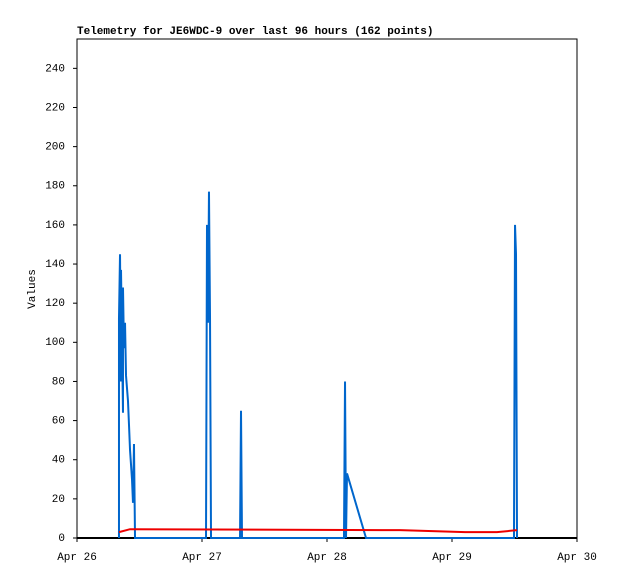 The width and height of the screenshot is (618, 579). Describe the element at coordinates (77, 558) in the screenshot. I see `x-tick-label: Apr 26` at that location.